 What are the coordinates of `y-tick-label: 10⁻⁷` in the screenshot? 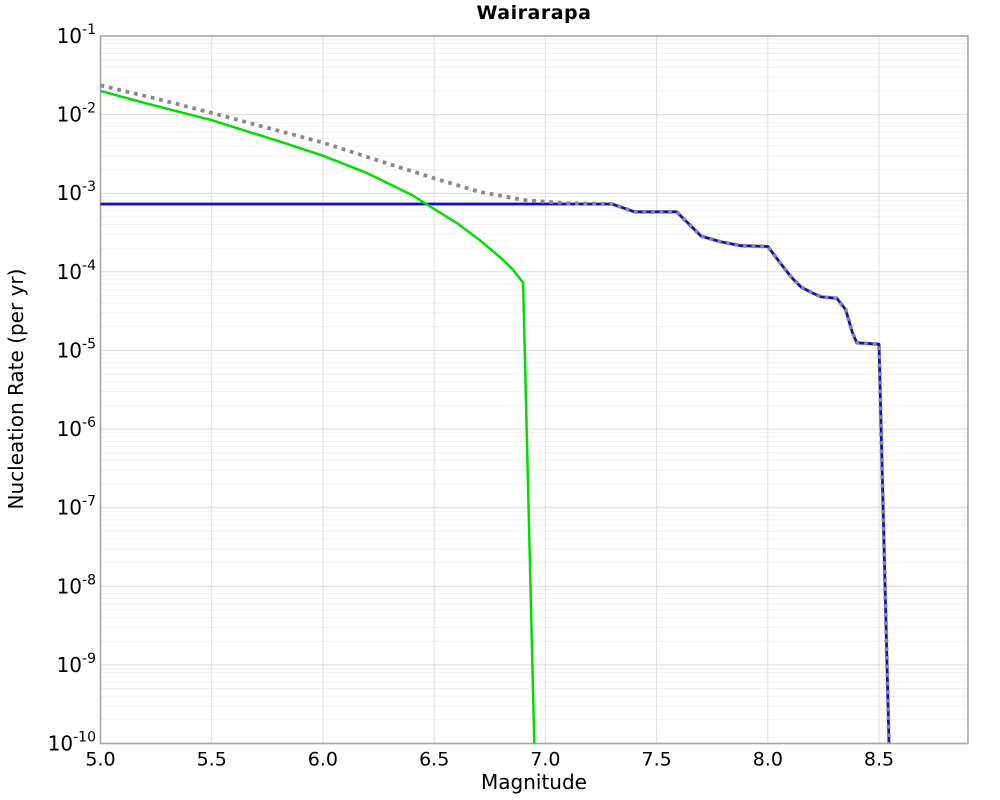 It's located at (76, 507).